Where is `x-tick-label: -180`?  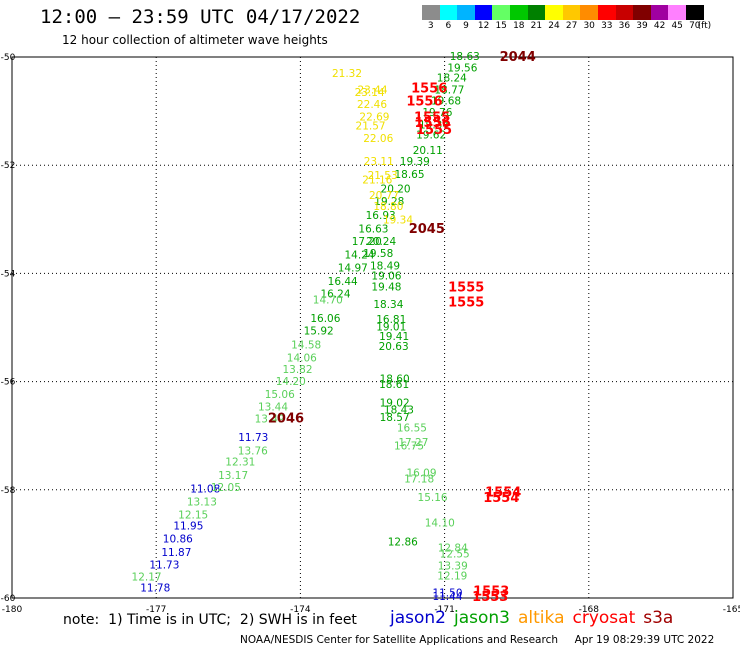 x-tick-label: -180 is located at coordinates (12, 608).